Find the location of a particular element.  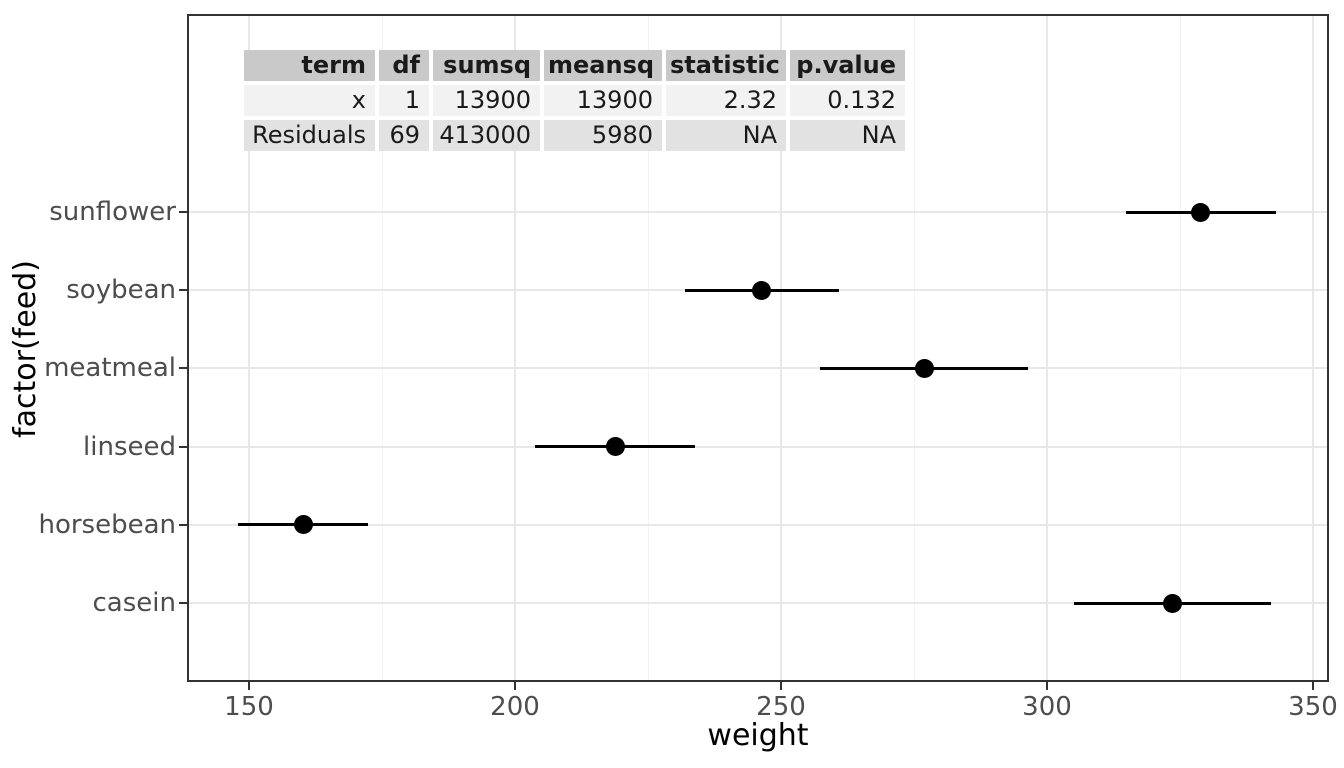

gridline-major-y-casein is located at coordinates (758, 603).